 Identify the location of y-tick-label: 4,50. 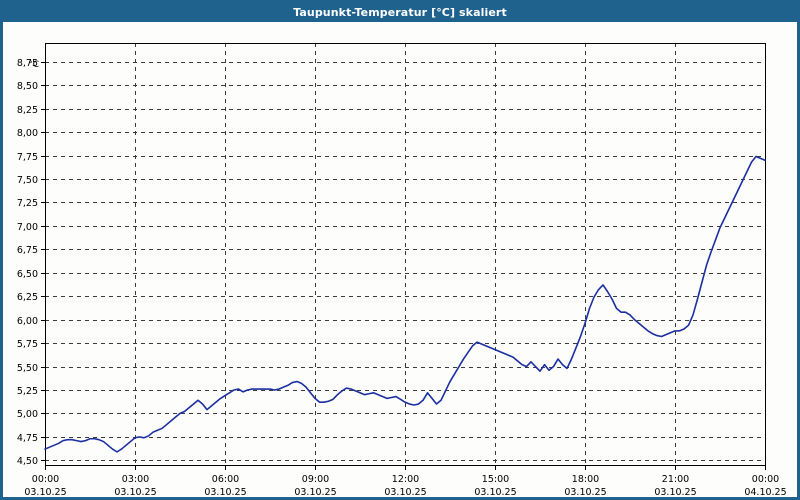
(27, 461).